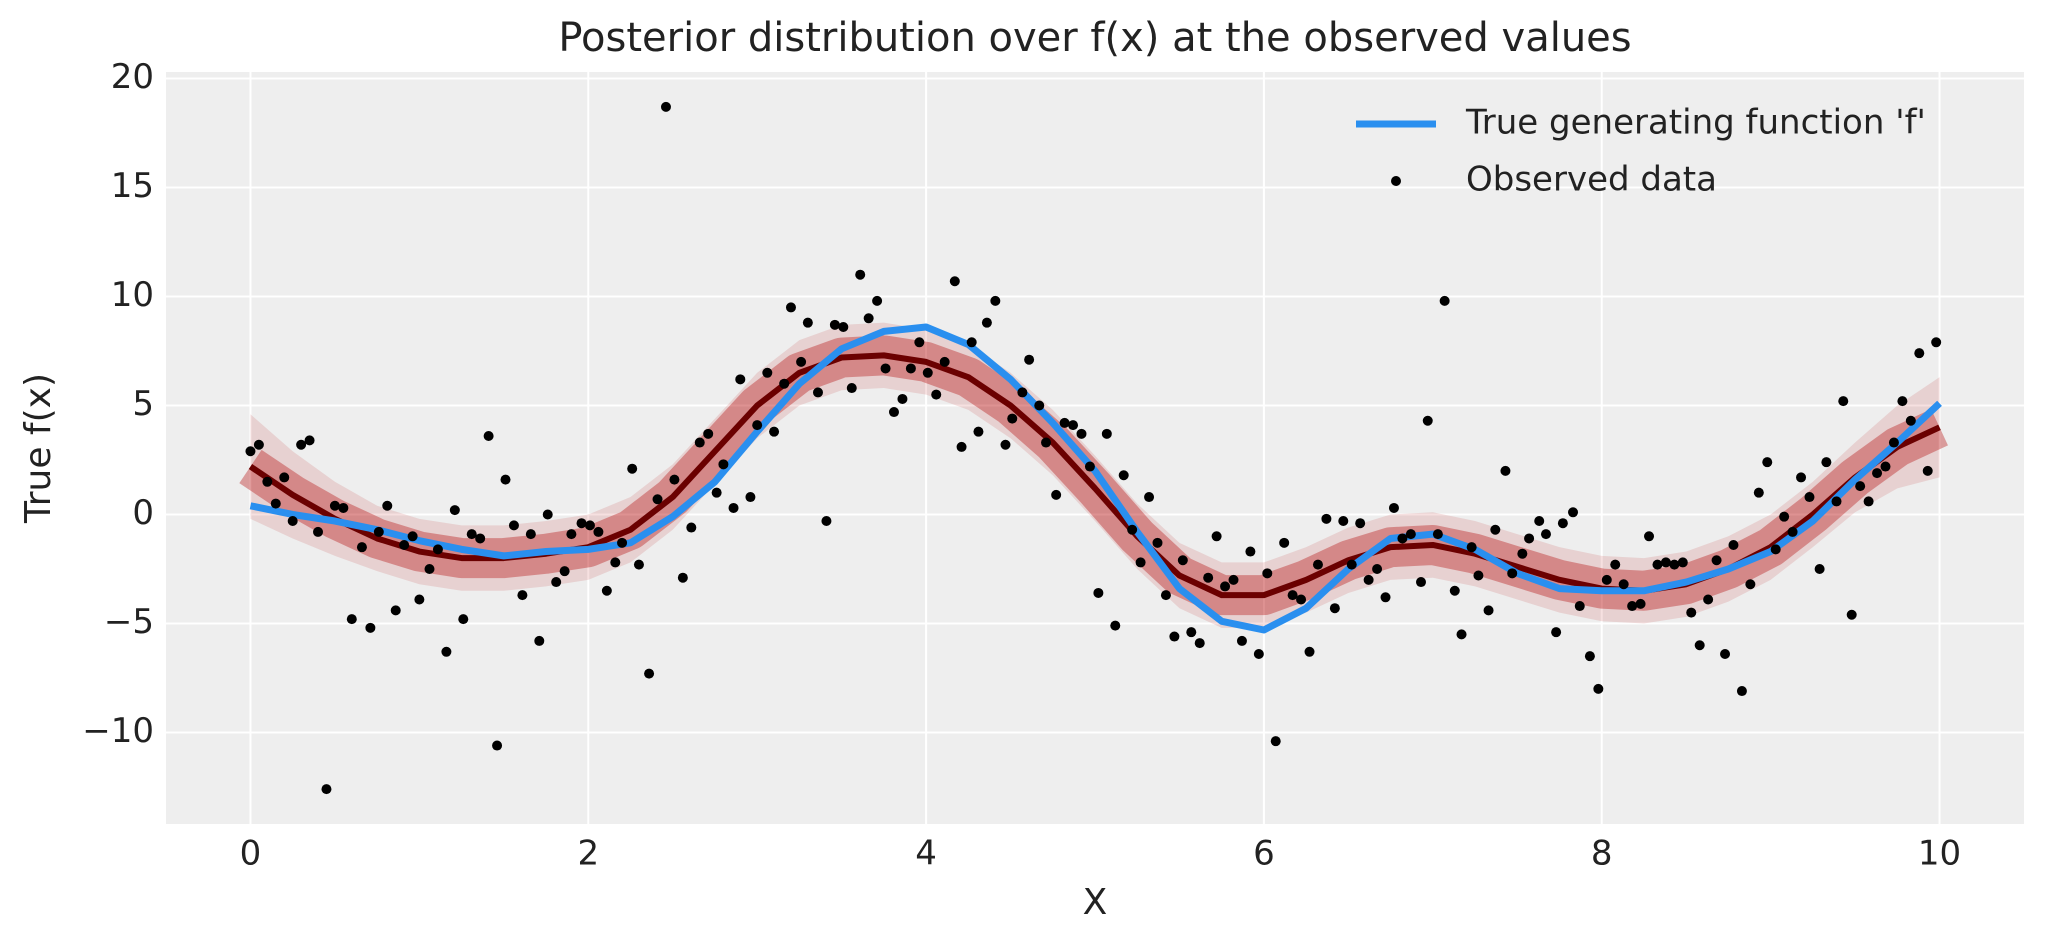 The width and height of the screenshot is (2045, 947). I want to click on x-tick-label: 8, so click(1602, 854).